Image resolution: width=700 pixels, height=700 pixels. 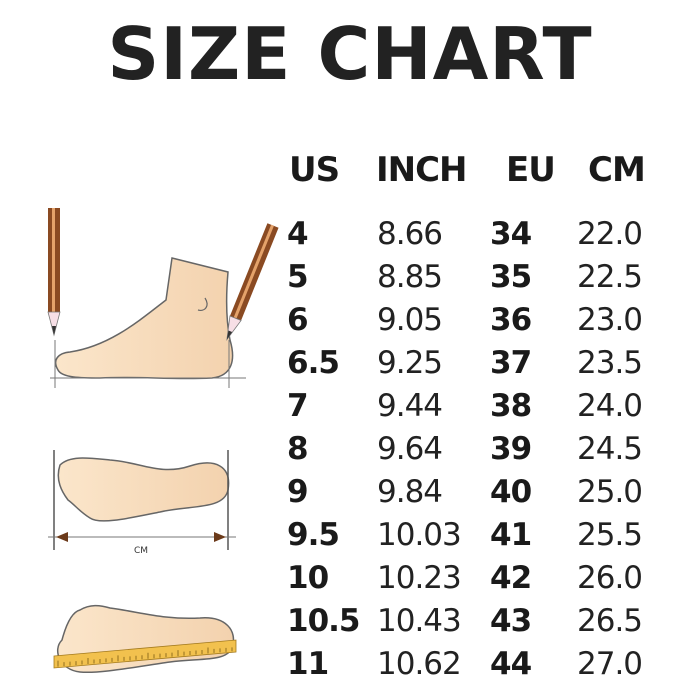 I want to click on arrow-right-icon, so click(x=220, y=537).